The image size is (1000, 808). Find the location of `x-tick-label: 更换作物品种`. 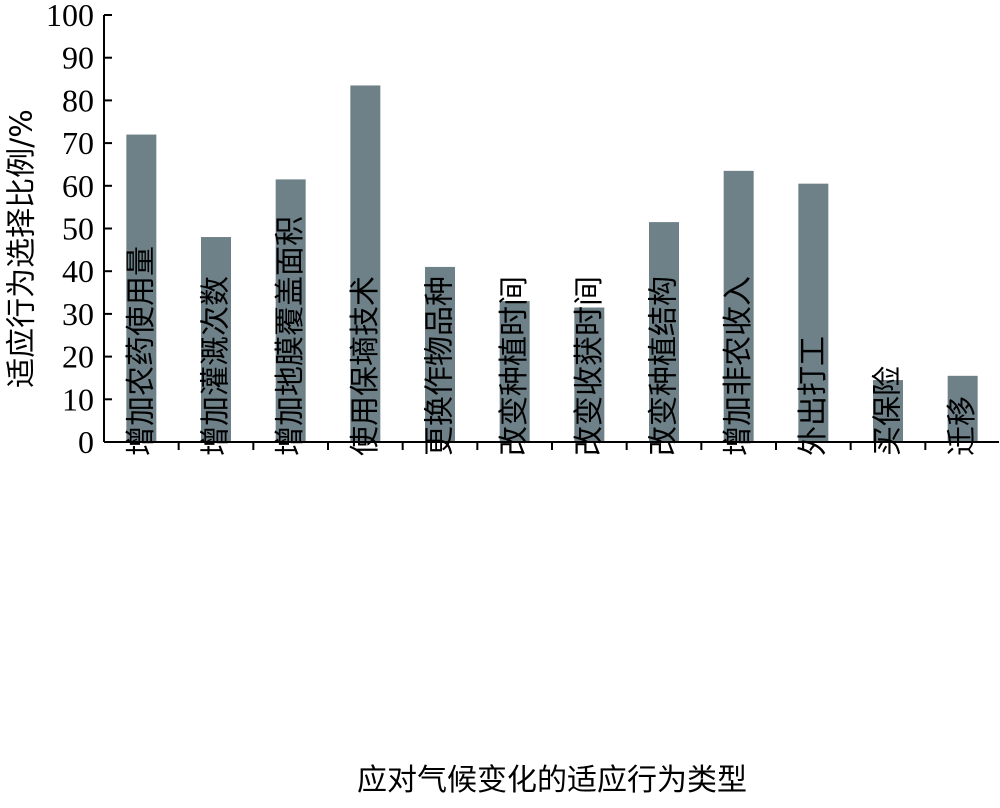

x-tick-label: 更换作物品种 is located at coordinates (440, 366).